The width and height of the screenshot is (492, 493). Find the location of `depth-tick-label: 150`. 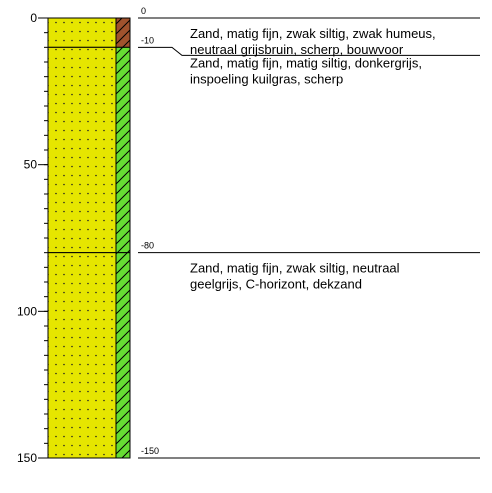

depth-tick-label: 150 is located at coordinates (27, 458).